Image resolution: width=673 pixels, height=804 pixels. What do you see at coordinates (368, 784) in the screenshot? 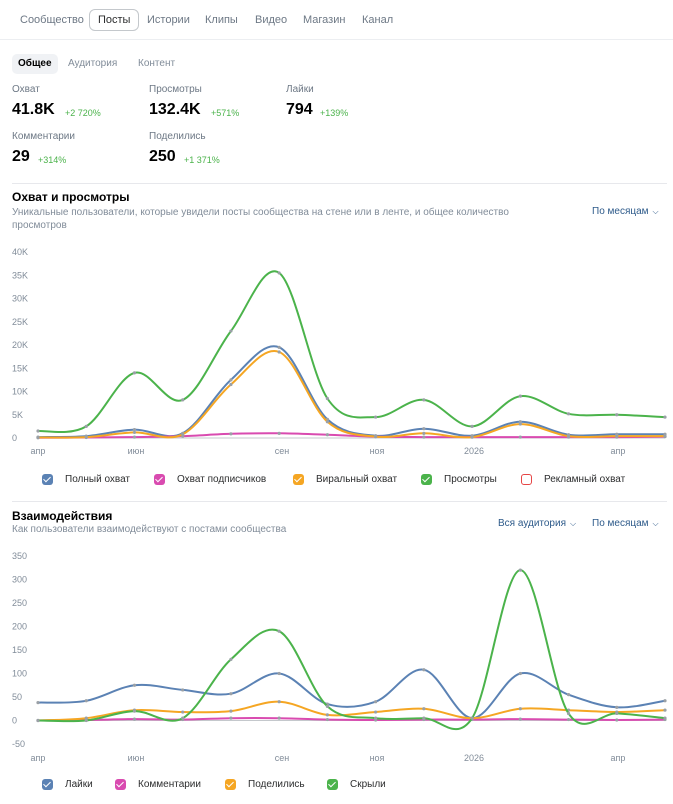
I see `legend-label: Скрыли` at bounding box center [368, 784].